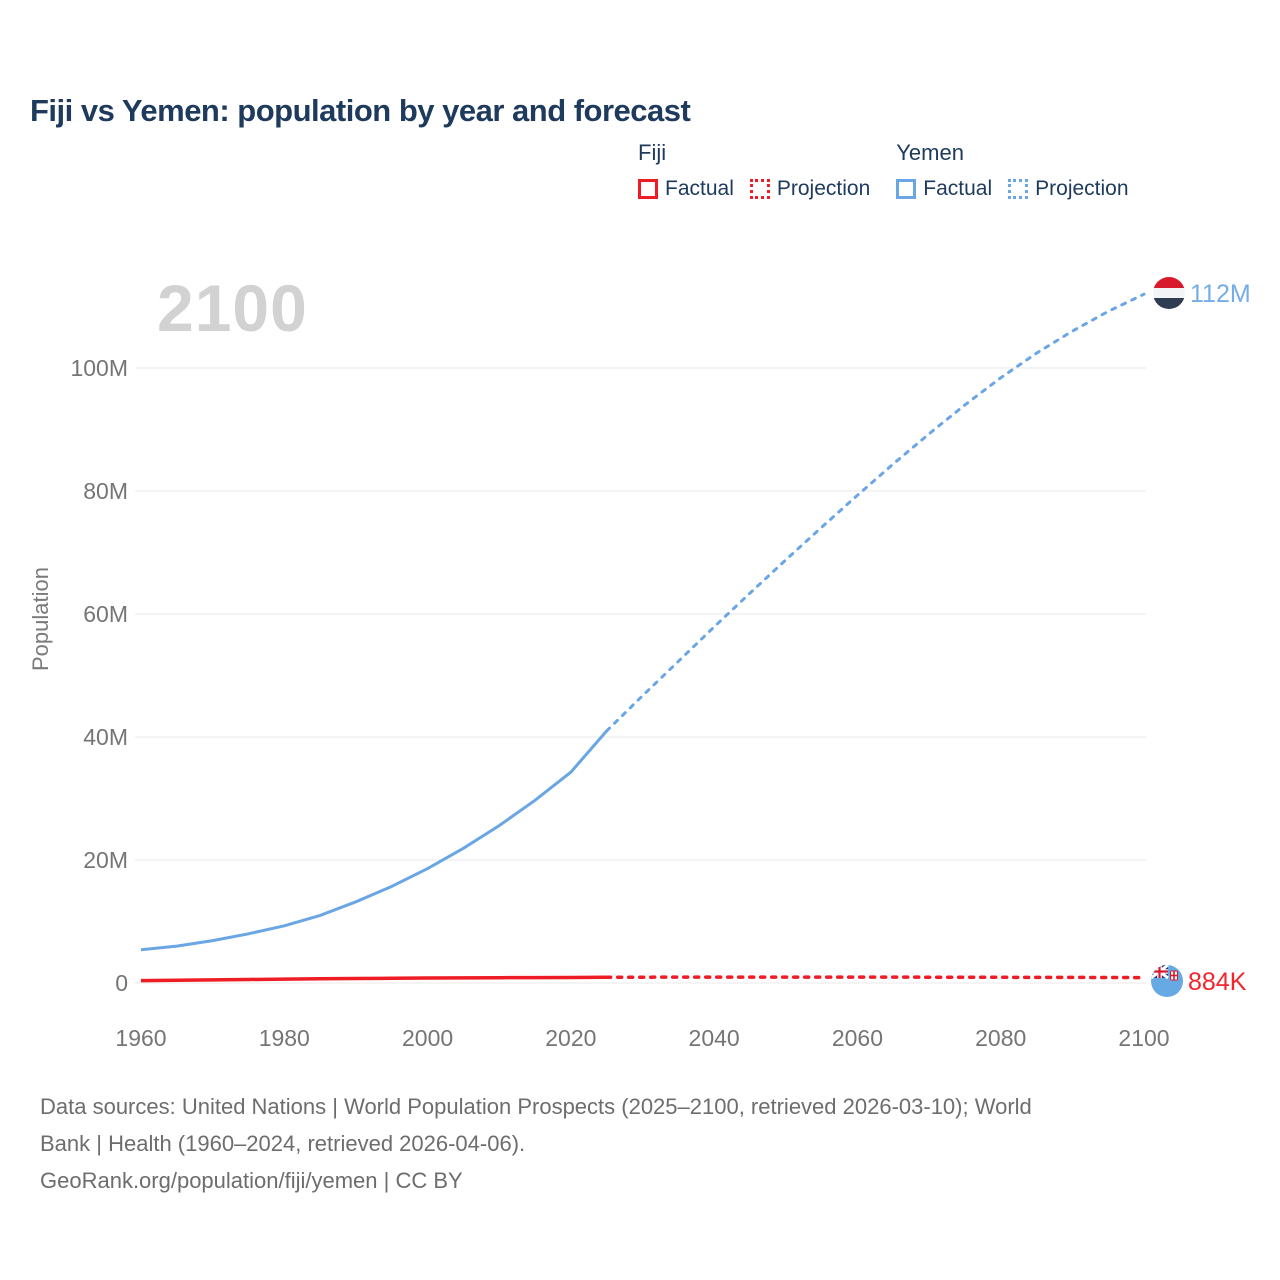  Describe the element at coordinates (652, 152) in the screenshot. I see `legend-group-title-fiji: Fiji` at that location.